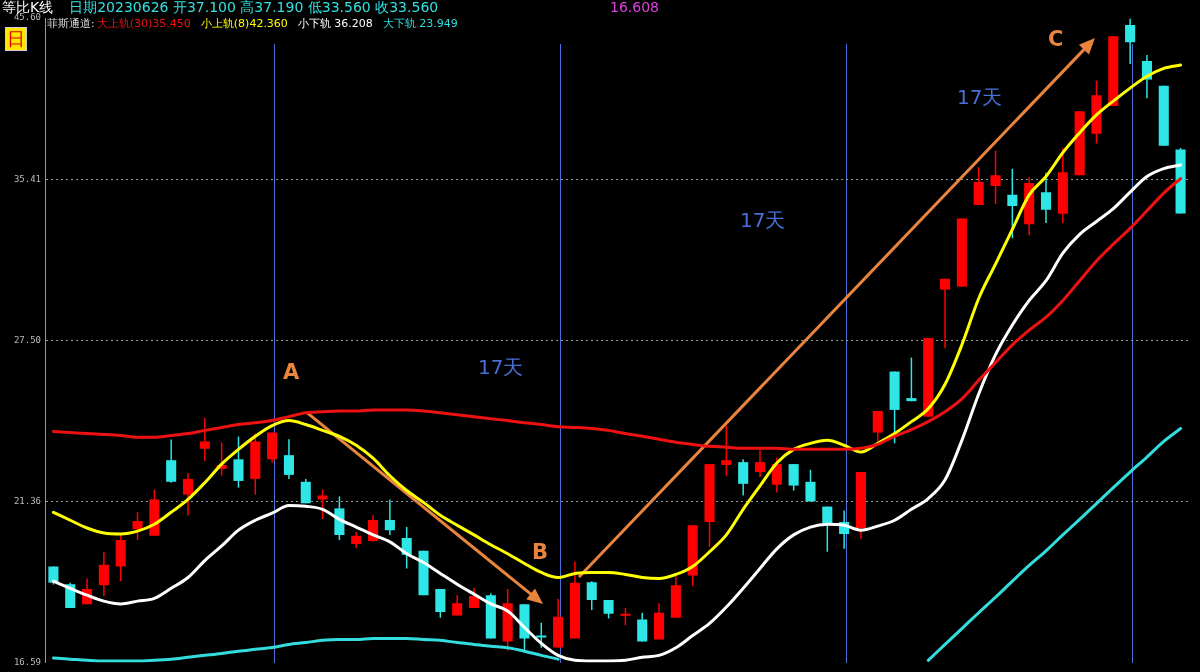  What do you see at coordinates (1056, 39) in the screenshot?
I see `annotation: C` at bounding box center [1056, 39].